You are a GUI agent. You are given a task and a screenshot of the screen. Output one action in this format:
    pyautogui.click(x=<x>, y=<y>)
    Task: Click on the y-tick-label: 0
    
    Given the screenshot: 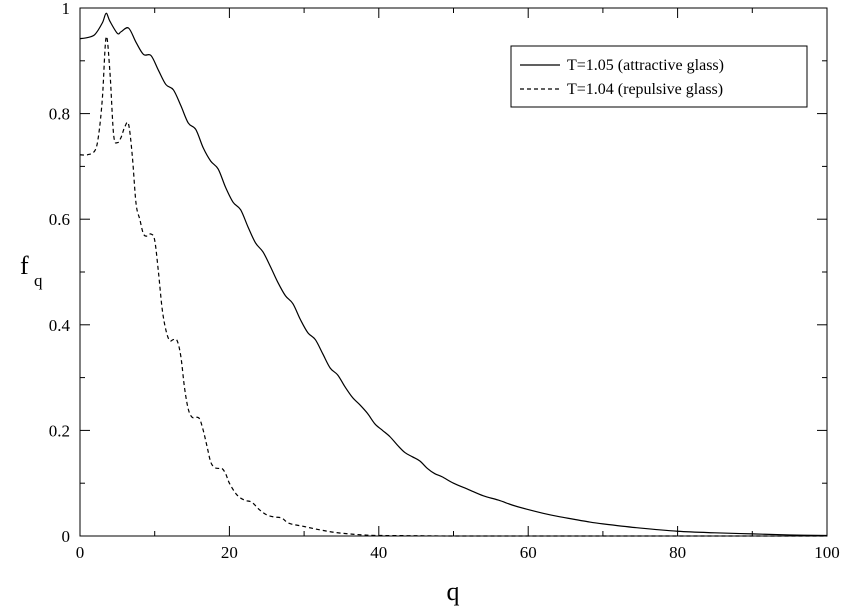 What is the action you would take?
    pyautogui.click(x=66, y=536)
    